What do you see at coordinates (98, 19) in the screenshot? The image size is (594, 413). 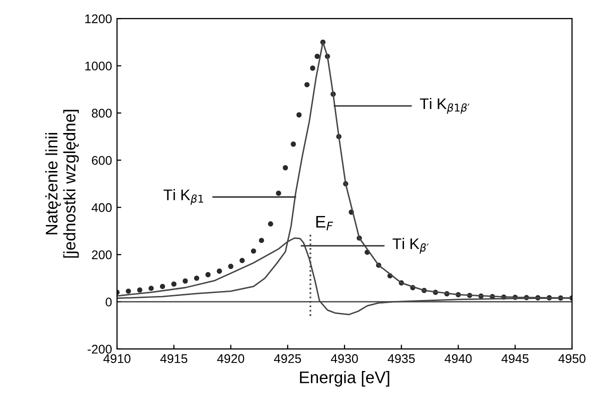 I see `y-tick-label: 1200` at bounding box center [98, 19].